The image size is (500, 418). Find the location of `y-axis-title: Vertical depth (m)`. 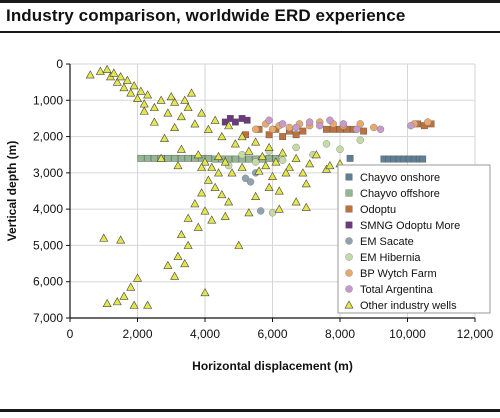

y-axis-title: Vertical depth (m) is located at coordinates (12, 191).